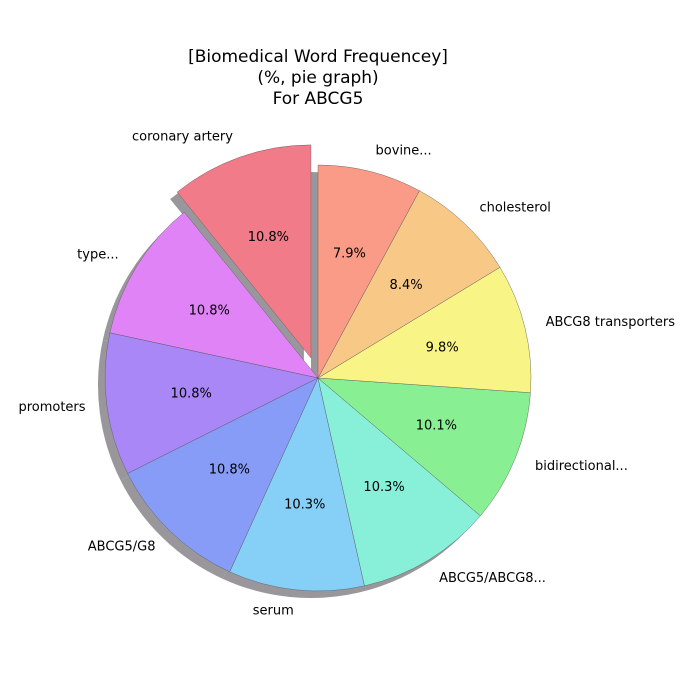 This screenshot has width=700, height=700. Describe the element at coordinates (611, 322) in the screenshot. I see `slice-label-abcg8-transporters: ABCG8 transporters` at that location.